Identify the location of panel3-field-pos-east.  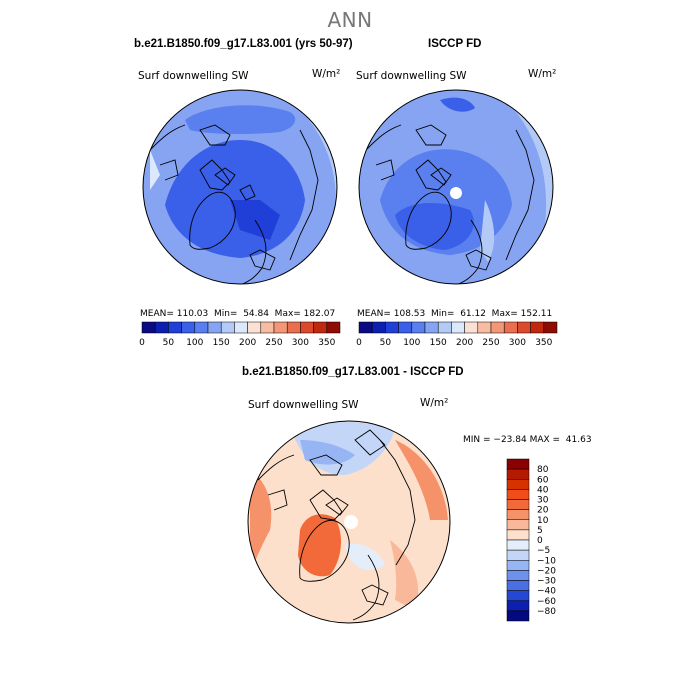
(421, 480).